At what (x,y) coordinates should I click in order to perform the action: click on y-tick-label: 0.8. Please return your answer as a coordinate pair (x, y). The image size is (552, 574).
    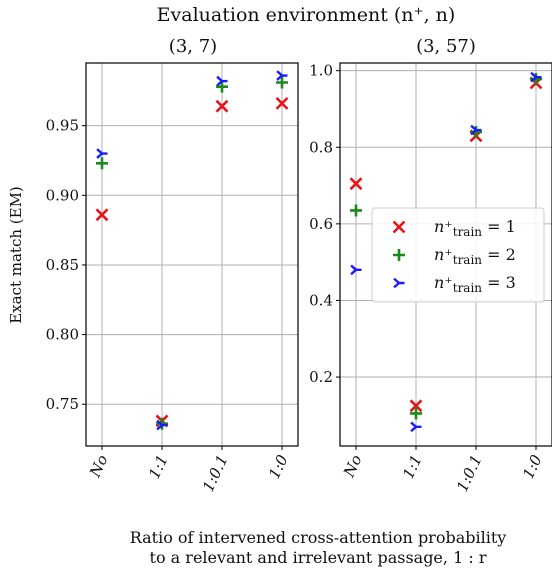
    Looking at the image, I should click on (321, 147).